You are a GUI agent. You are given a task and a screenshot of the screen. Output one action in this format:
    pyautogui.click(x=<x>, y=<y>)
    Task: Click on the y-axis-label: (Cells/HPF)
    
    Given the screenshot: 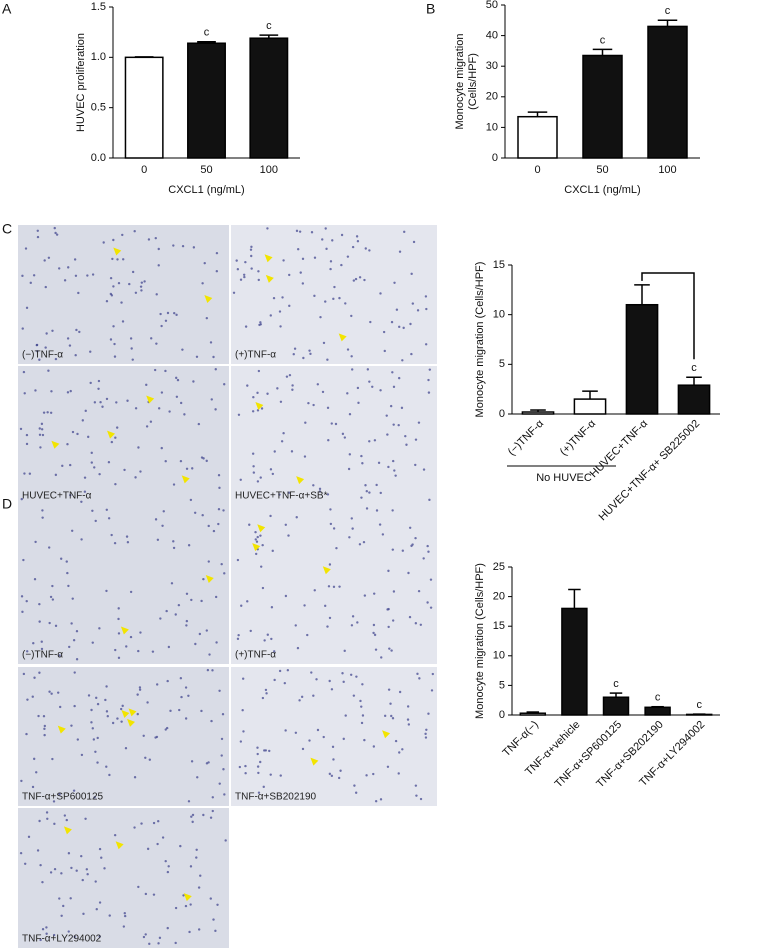 What is the action you would take?
    pyautogui.click(x=473, y=81)
    